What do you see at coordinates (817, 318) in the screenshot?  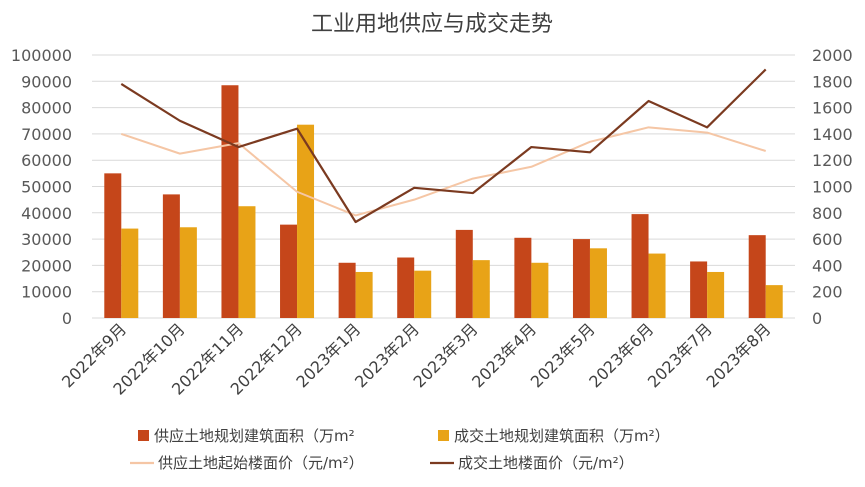 I see `y-right-tick-label: 0` at bounding box center [817, 318].